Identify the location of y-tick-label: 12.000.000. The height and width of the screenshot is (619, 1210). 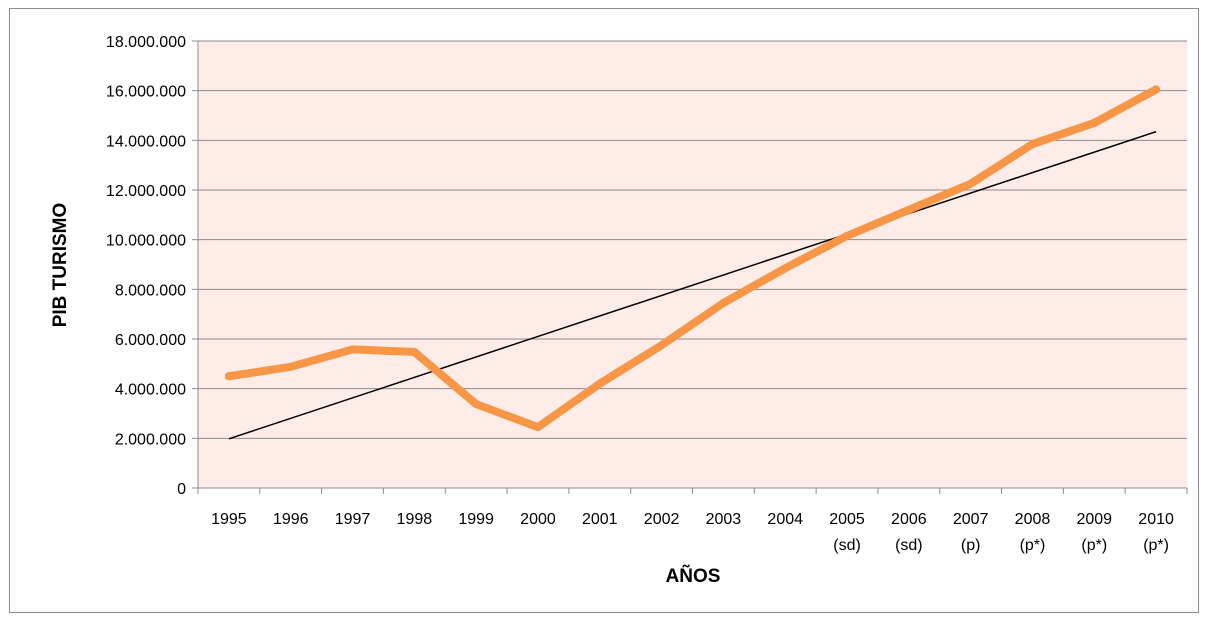
(146, 191).